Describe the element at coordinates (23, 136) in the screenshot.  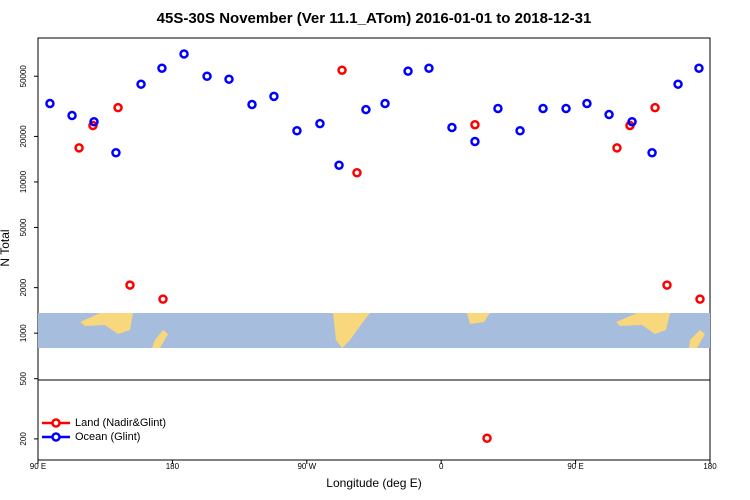
I see `y-tick-label: 20000` at that location.